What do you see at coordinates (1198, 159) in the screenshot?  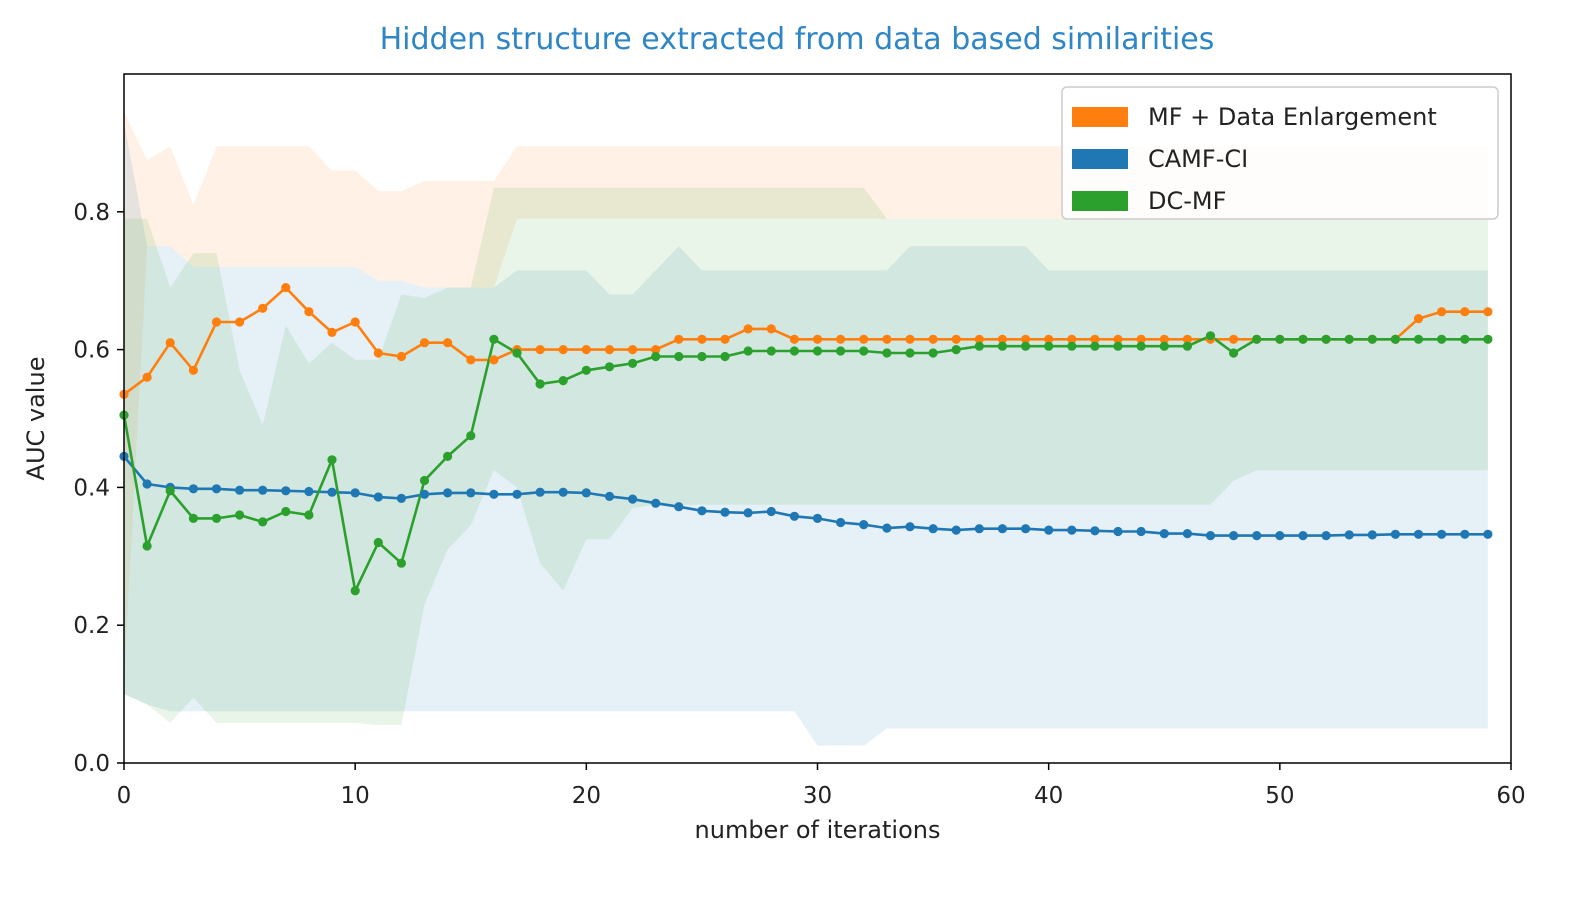 I see `legend-label: CAMF-CI` at bounding box center [1198, 159].